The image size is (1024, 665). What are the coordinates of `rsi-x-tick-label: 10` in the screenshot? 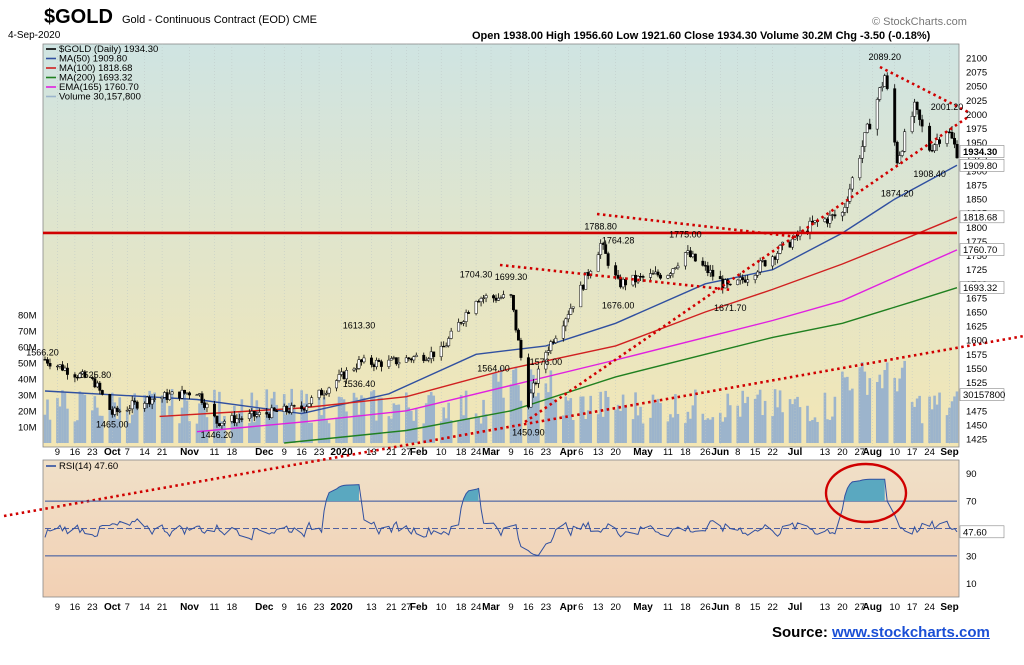 It's located at (441, 607).